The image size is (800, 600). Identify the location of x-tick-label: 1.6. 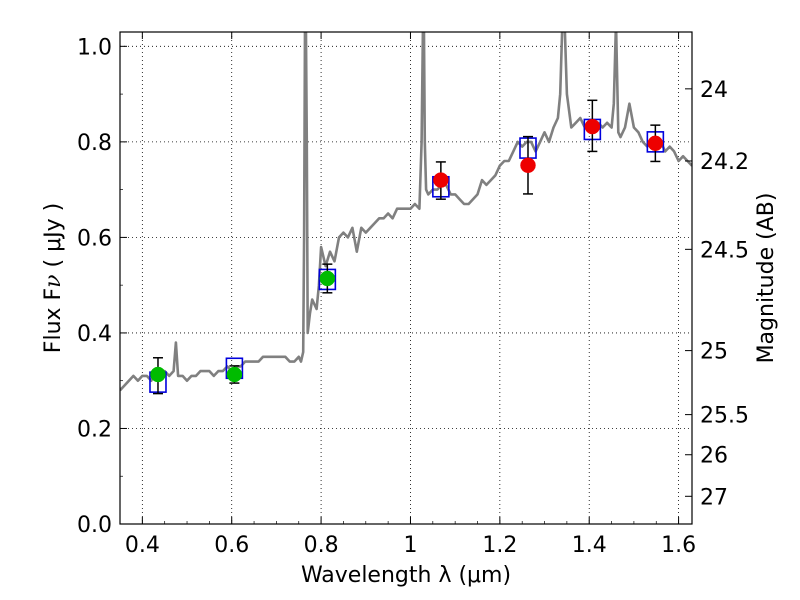
(678, 545).